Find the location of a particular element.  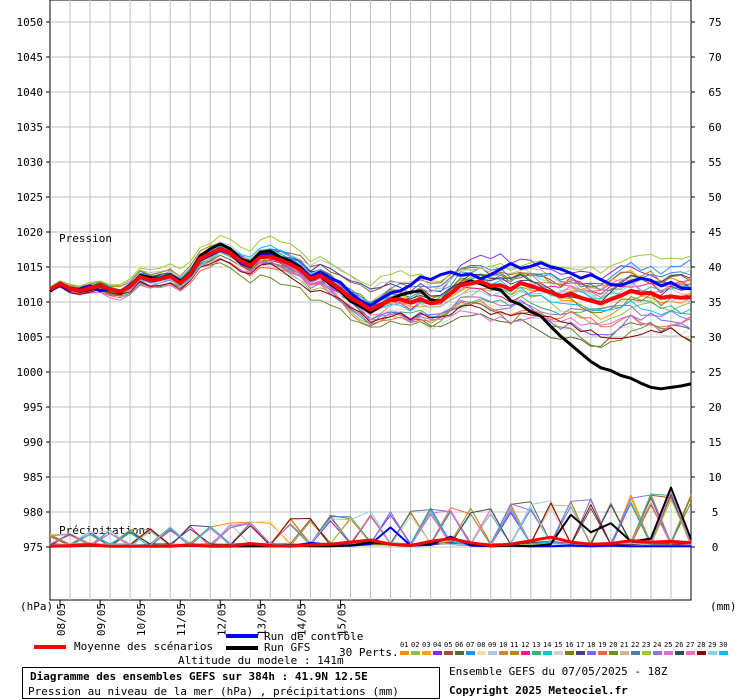

precip-tick-label: 65 is located at coordinates (714, 92).